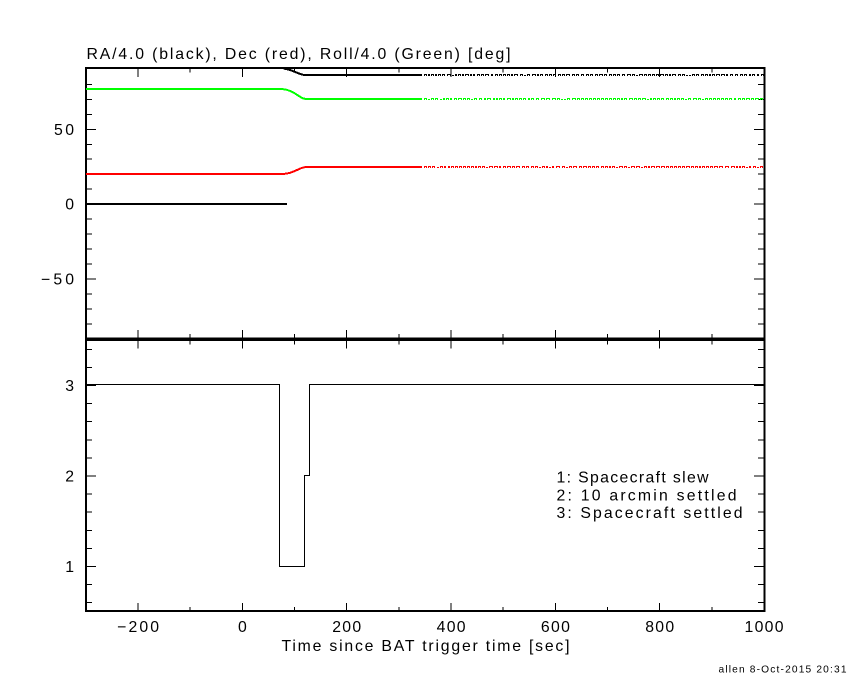 This screenshot has width=850, height=680. What do you see at coordinates (346, 627) in the screenshot?
I see `svg-text: 200` at bounding box center [346, 627].